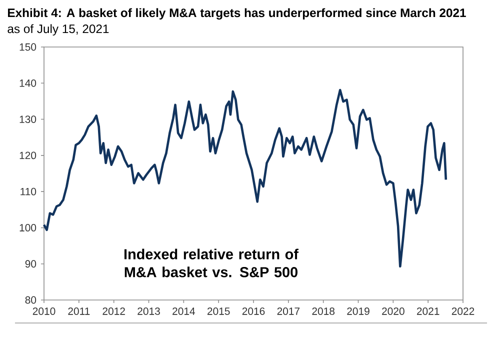 This screenshot has height=343, width=500. I want to click on x-tick-label: 2011, so click(79, 311).